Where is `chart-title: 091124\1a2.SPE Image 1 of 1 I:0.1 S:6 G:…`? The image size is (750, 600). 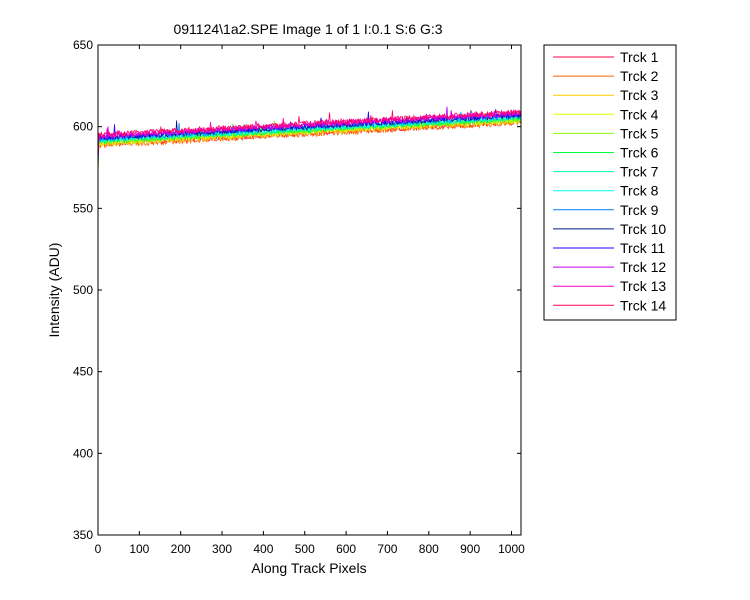
chart-title: 091124\1a2.SPE Image 1 of 1 I:0.1 S:6 G:… is located at coordinates (307, 29).